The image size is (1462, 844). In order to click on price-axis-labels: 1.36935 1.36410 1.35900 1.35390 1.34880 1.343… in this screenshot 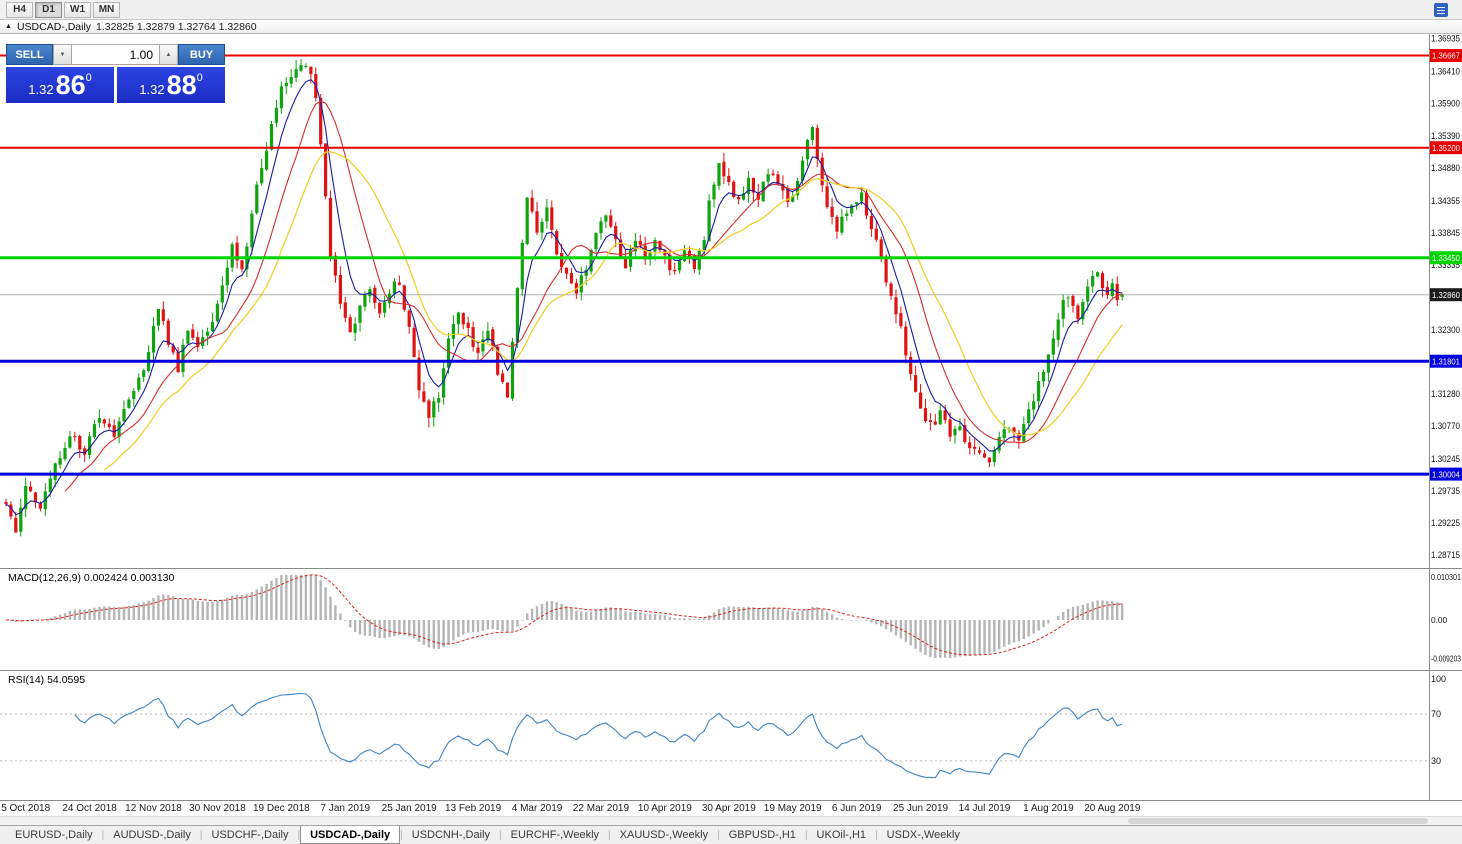, I will do `click(1445, 297)`.